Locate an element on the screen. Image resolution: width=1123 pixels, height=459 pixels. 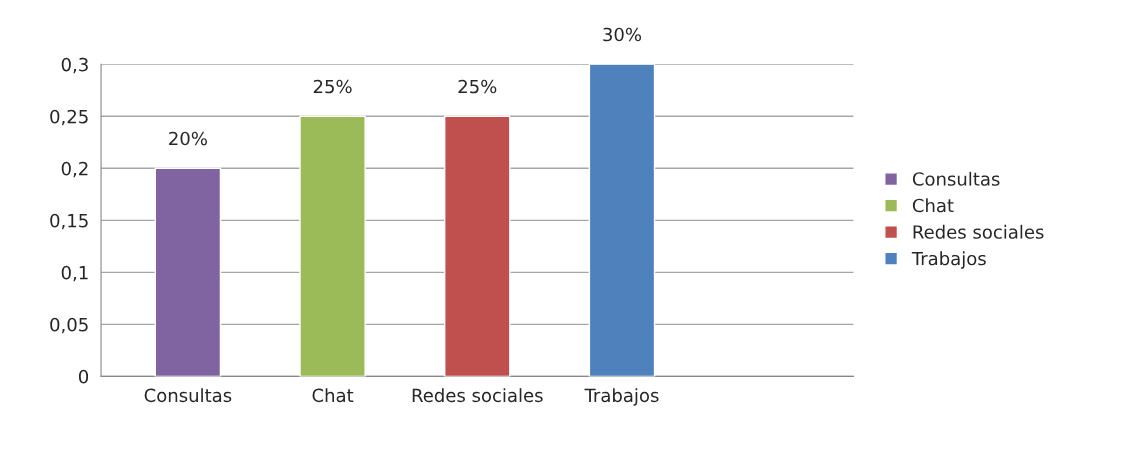
y-tick-label: 0,1 is located at coordinates (74, 273).